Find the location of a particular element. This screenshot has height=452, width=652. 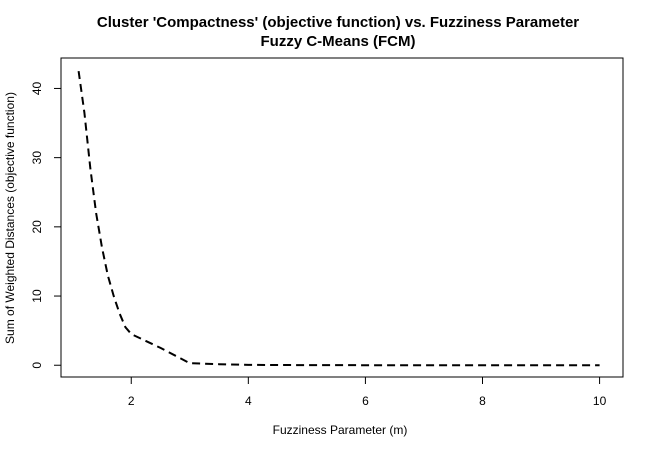

x-tick-label: 8 is located at coordinates (482, 401).